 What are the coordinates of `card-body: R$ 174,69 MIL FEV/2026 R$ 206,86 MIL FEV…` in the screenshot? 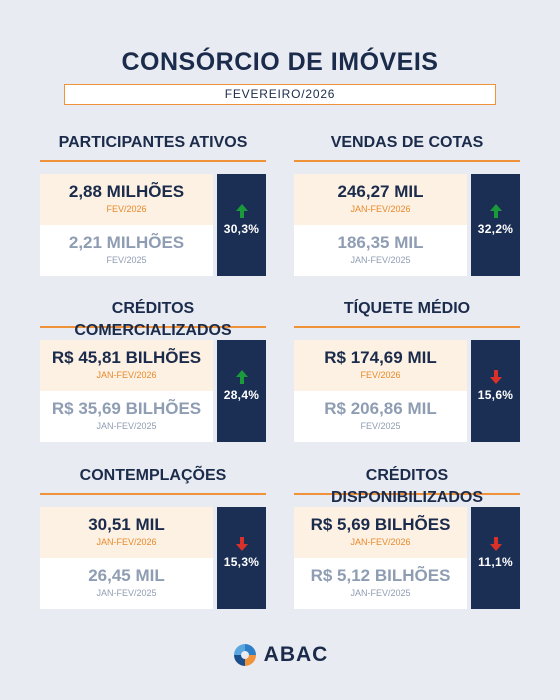 It's located at (407, 391).